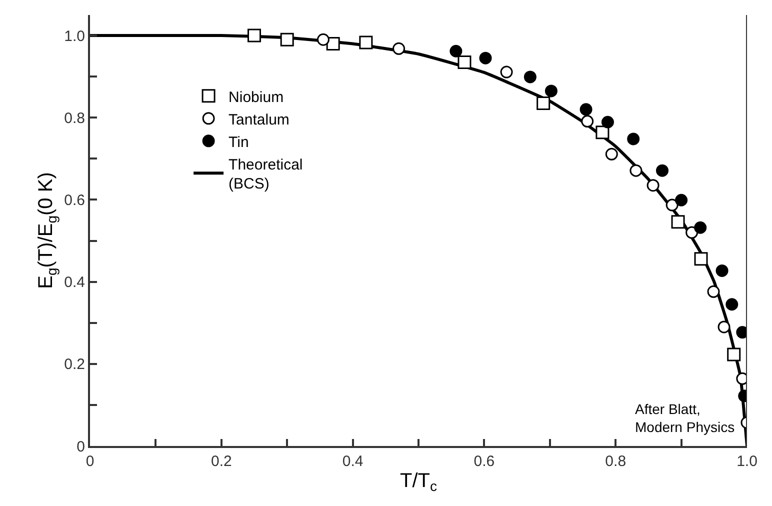 The image size is (772, 506). What do you see at coordinates (80, 447) in the screenshot?
I see `y-tick-label: 0` at bounding box center [80, 447].